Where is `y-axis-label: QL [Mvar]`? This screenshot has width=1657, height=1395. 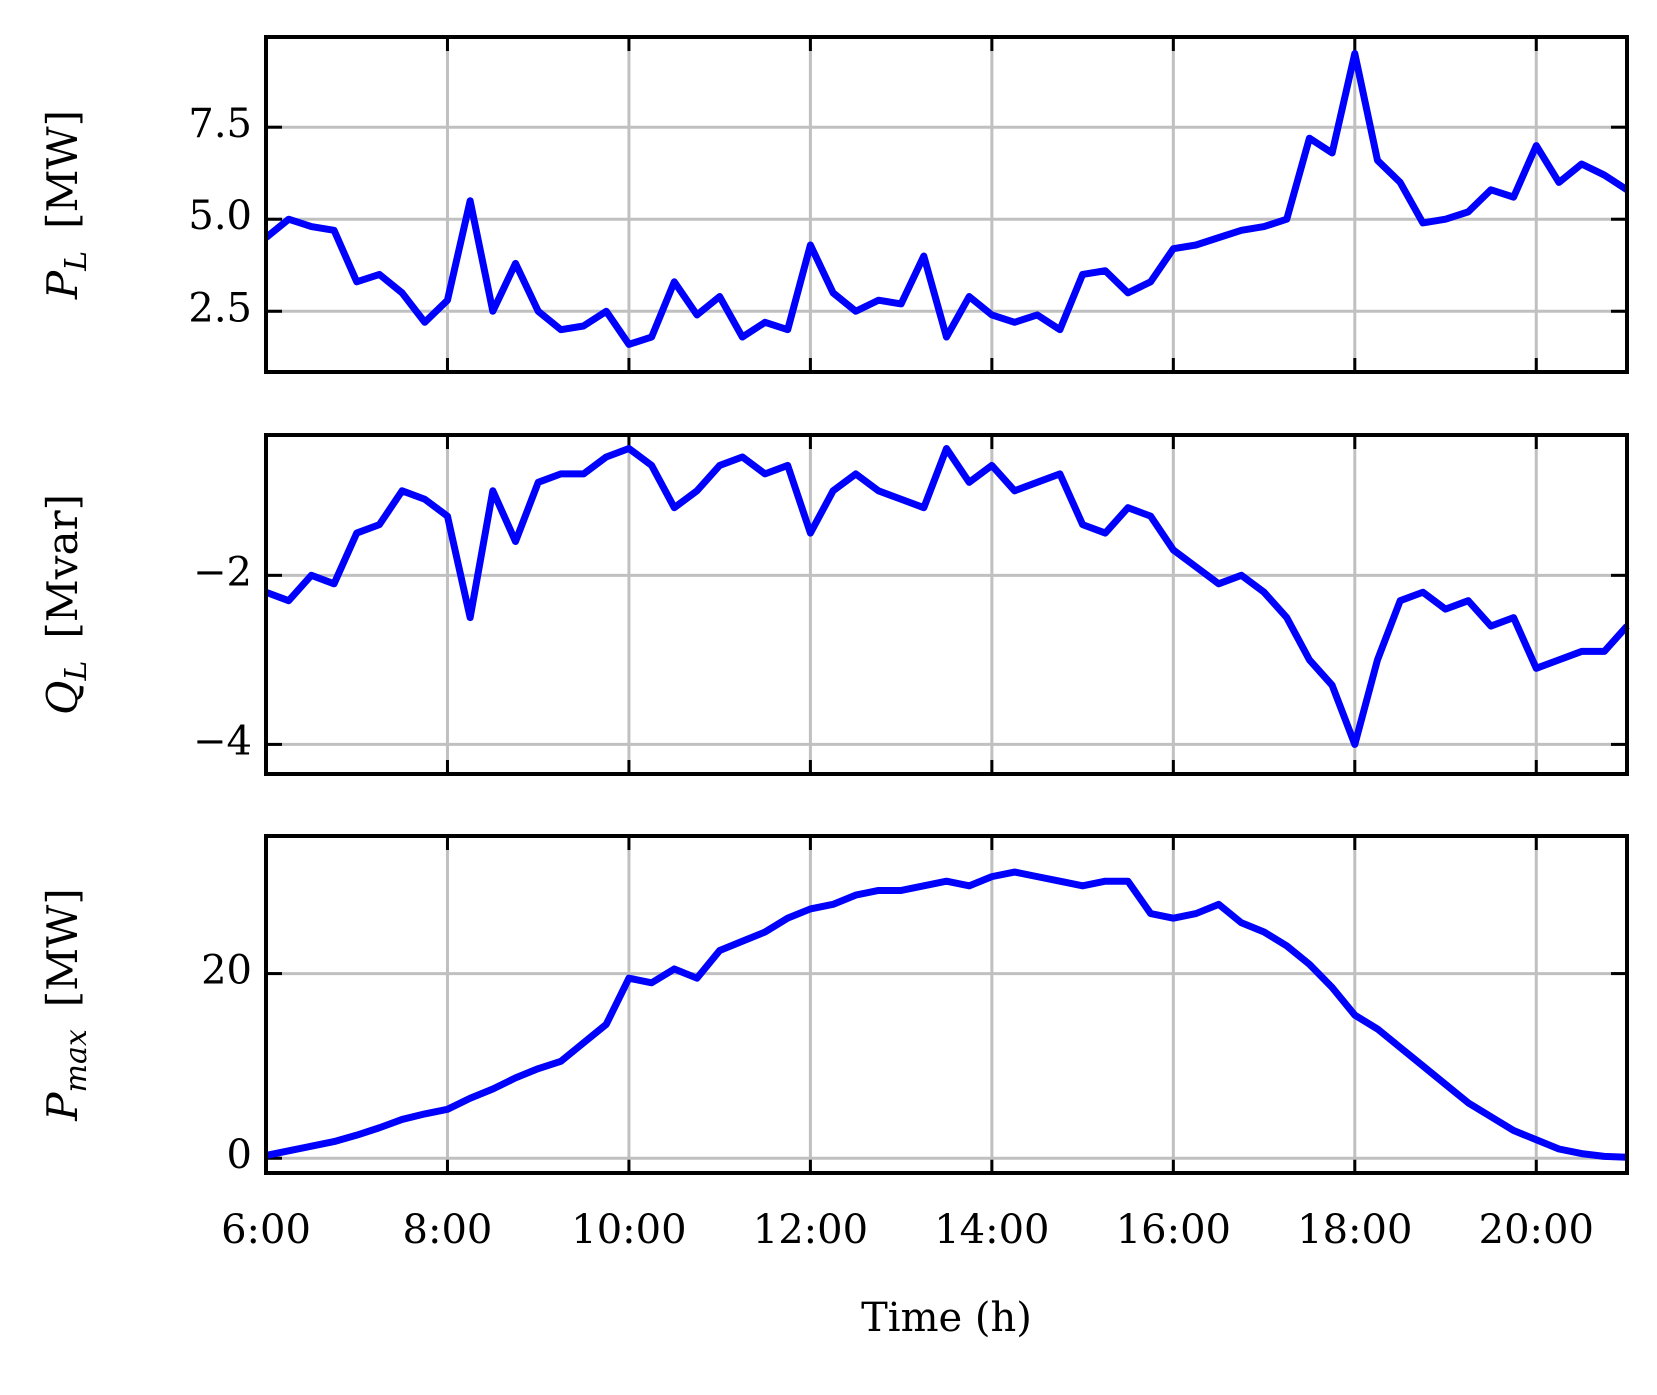 y-axis-label: QL [Mvar] is located at coordinates (66, 604).